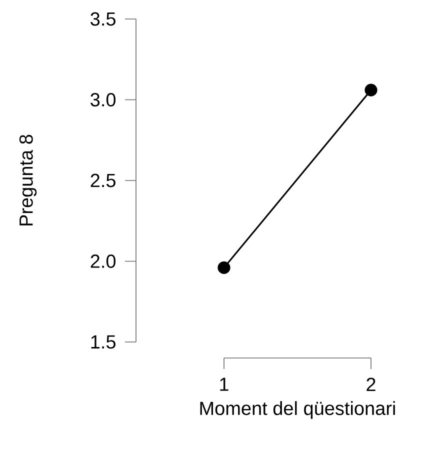 Image resolution: width=434 pixels, height=452 pixels. What do you see at coordinates (224, 384) in the screenshot?
I see `x-tick-label: 1` at bounding box center [224, 384].